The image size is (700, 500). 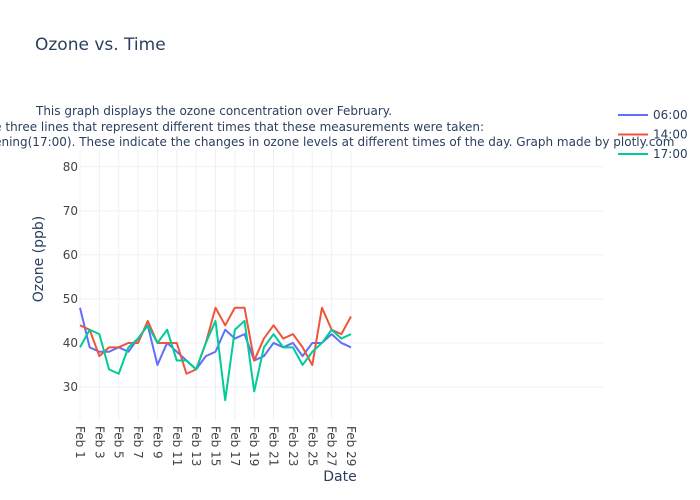 I want to click on x-tick-label: Feb 11, so click(x=177, y=446).